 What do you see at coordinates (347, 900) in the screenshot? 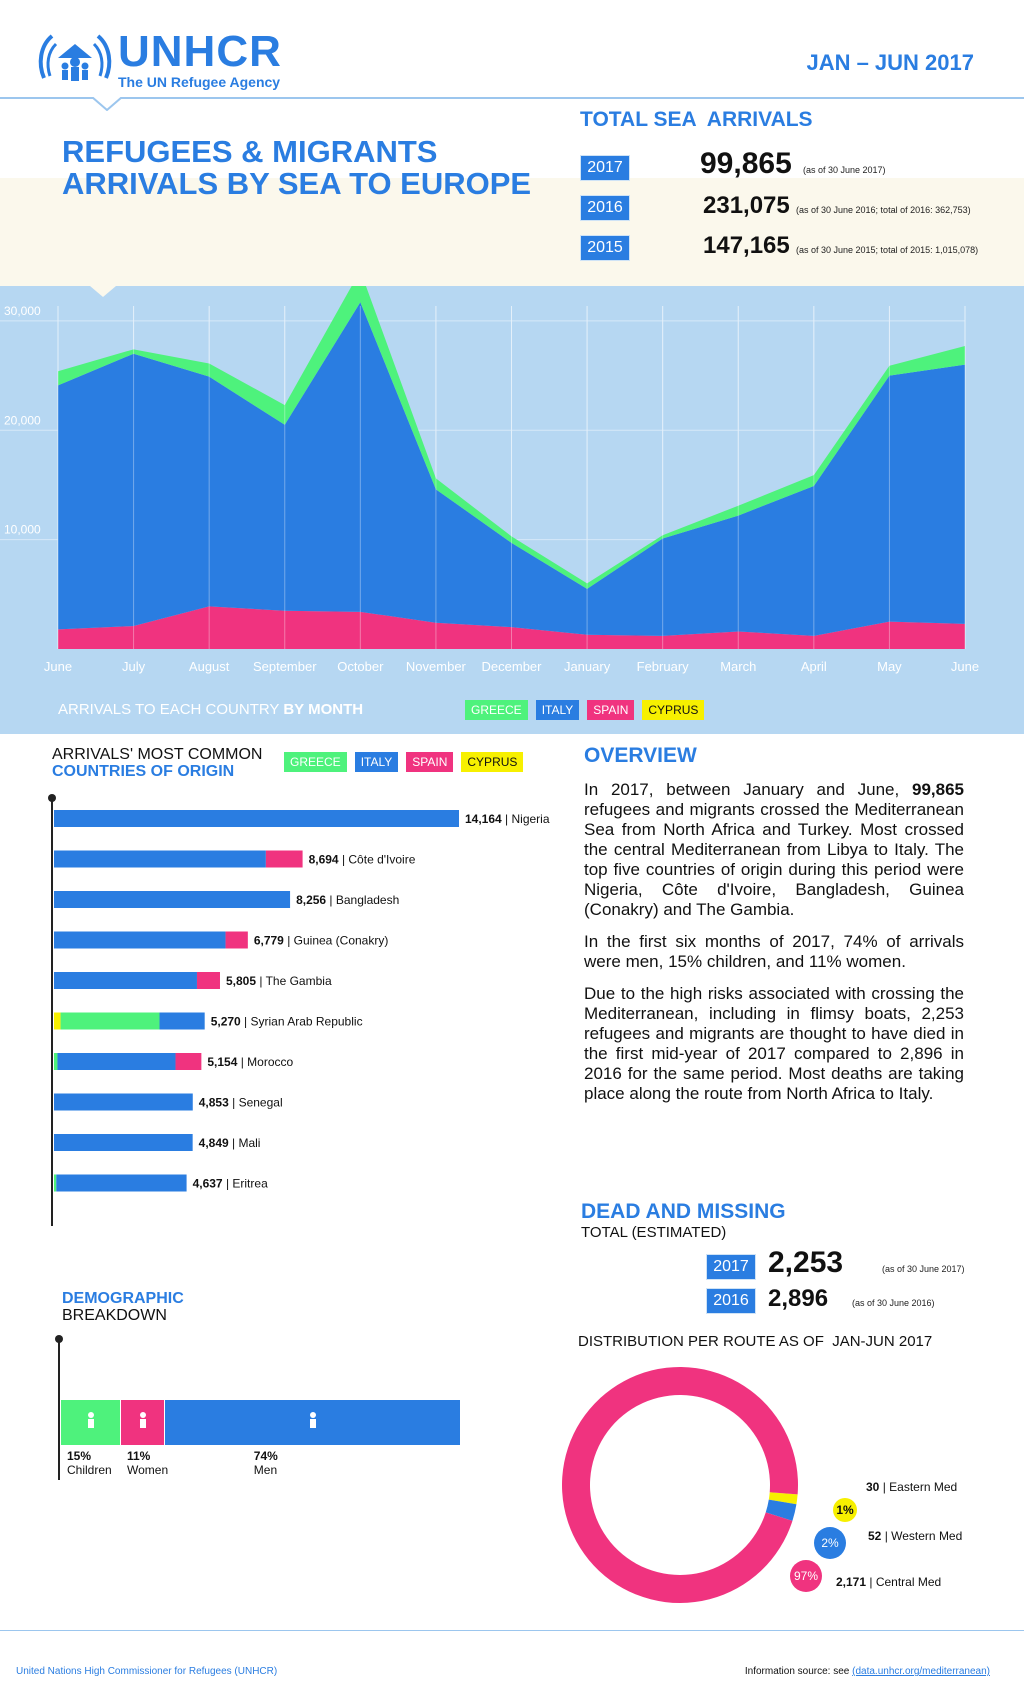
I see `bar-label: 8,256 | Bangladesh` at bounding box center [347, 900].